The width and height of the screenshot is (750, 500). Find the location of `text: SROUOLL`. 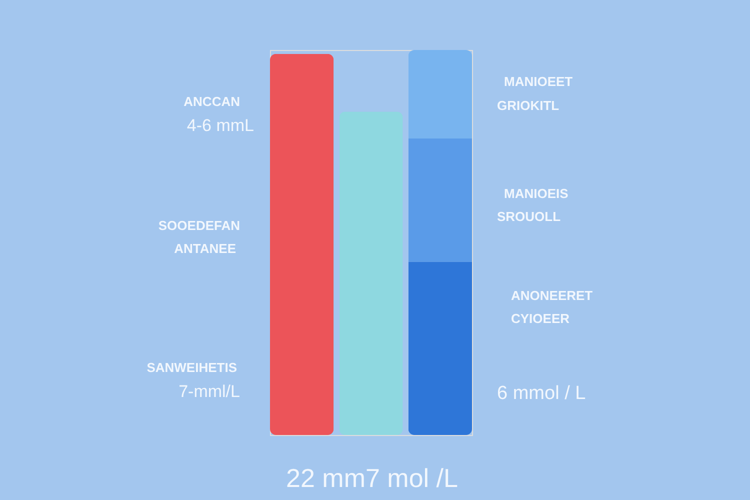

text: SROUOLL is located at coordinates (529, 216).